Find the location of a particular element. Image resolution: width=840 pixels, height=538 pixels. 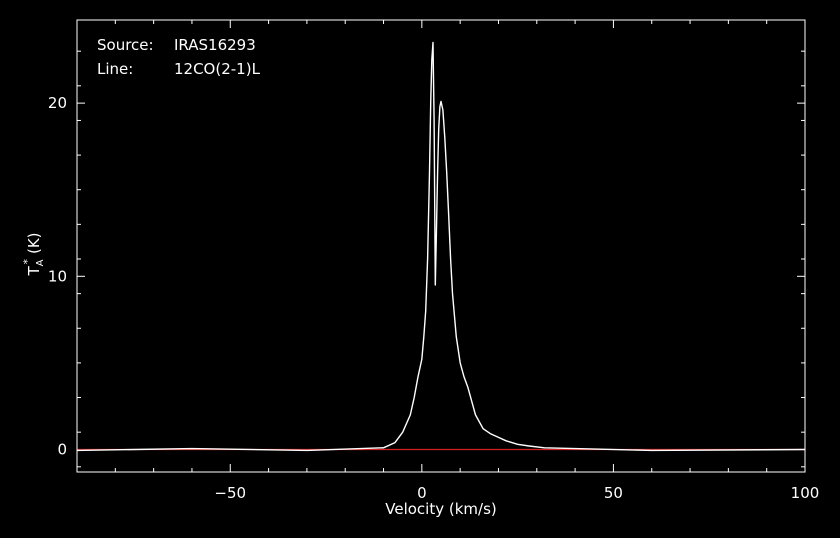

y-axis-title-unit: (K) is located at coordinates (34, 243).